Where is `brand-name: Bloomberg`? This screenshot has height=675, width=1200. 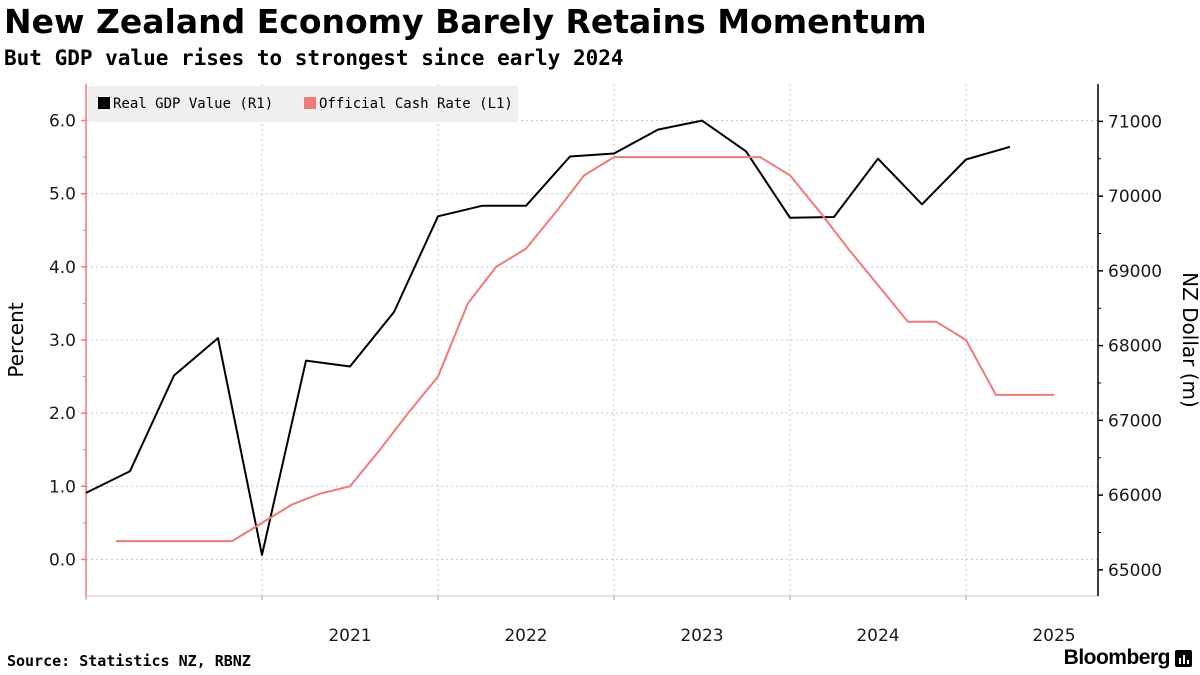 brand-name: Bloomberg is located at coordinates (1117, 657).